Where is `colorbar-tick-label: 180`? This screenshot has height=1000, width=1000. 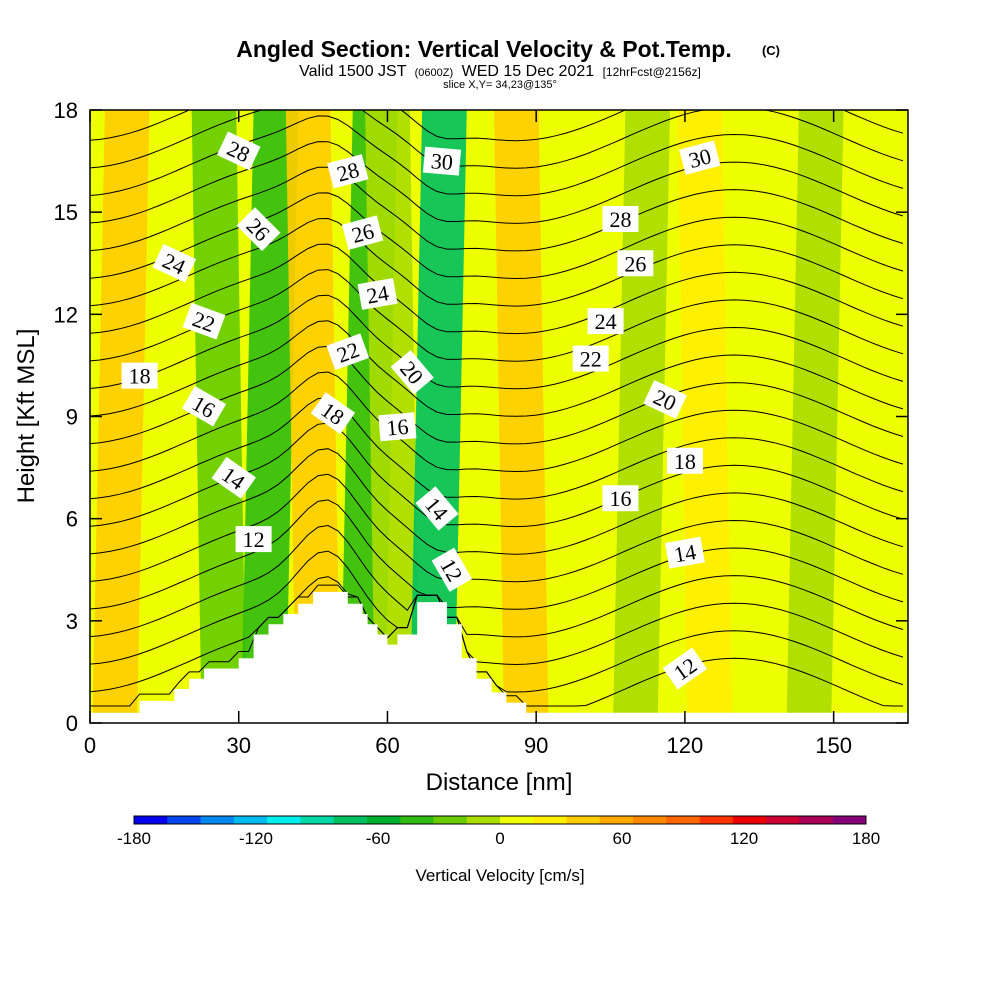 colorbar-tick-label: 180 is located at coordinates (866, 838).